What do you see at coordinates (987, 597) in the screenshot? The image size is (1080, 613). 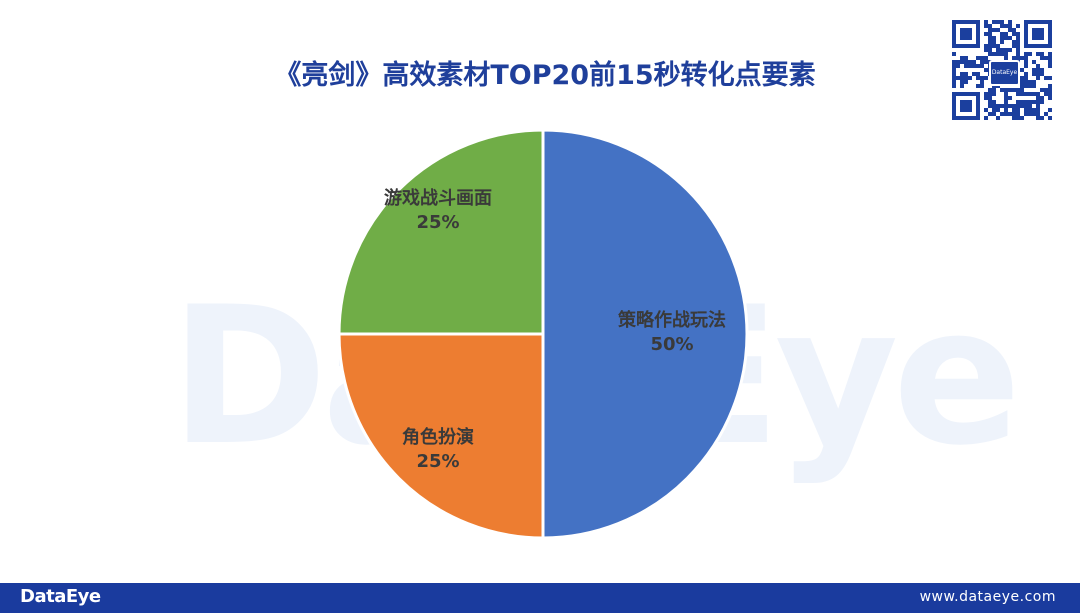 I see `footer-website-url: www.dataeye.com` at bounding box center [987, 597].